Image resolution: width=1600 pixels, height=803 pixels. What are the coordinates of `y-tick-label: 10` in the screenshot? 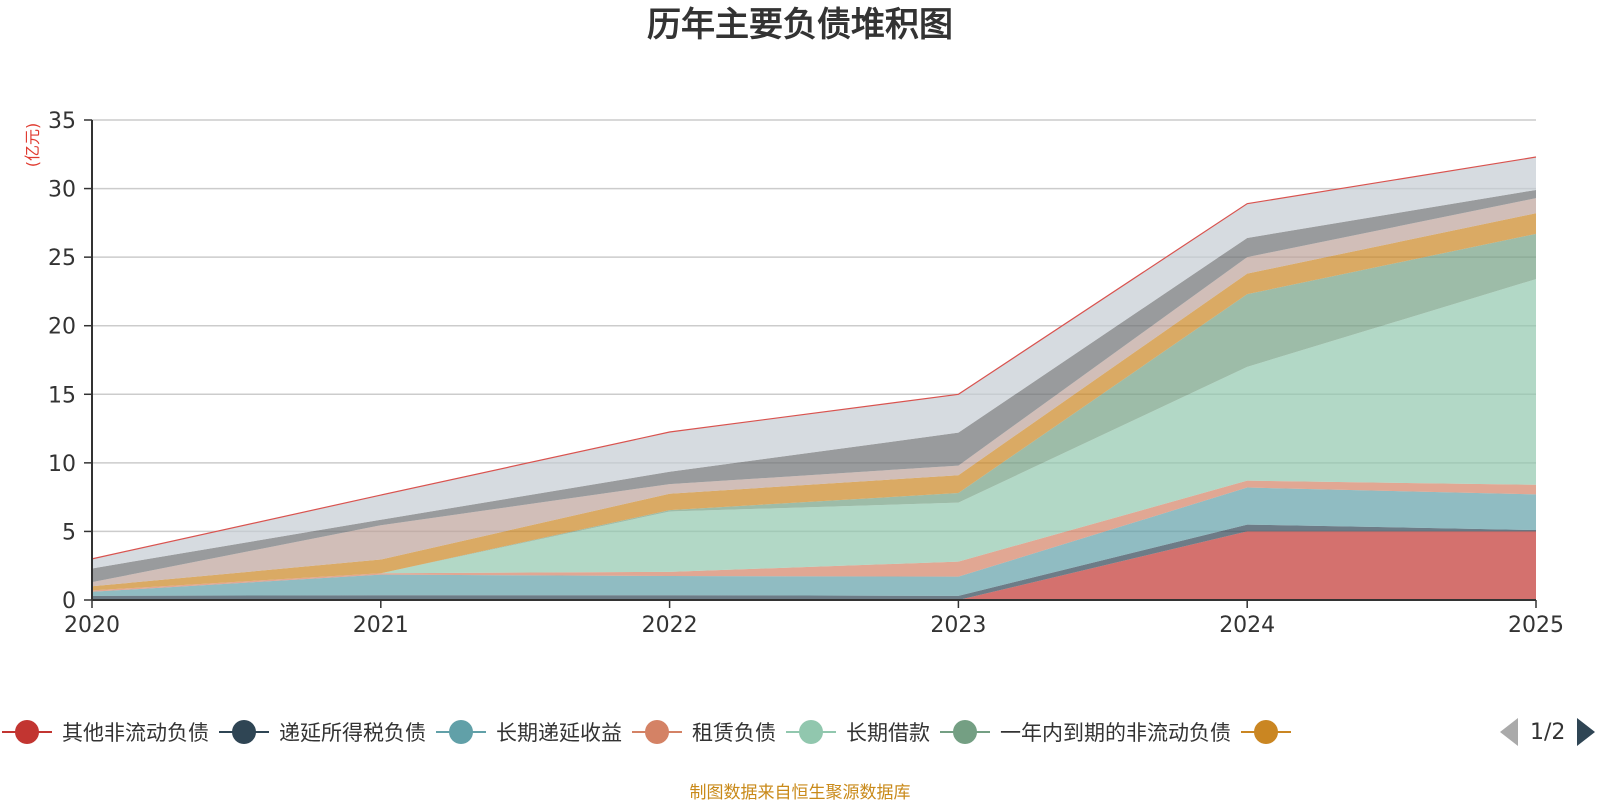 It's located at (62, 464).